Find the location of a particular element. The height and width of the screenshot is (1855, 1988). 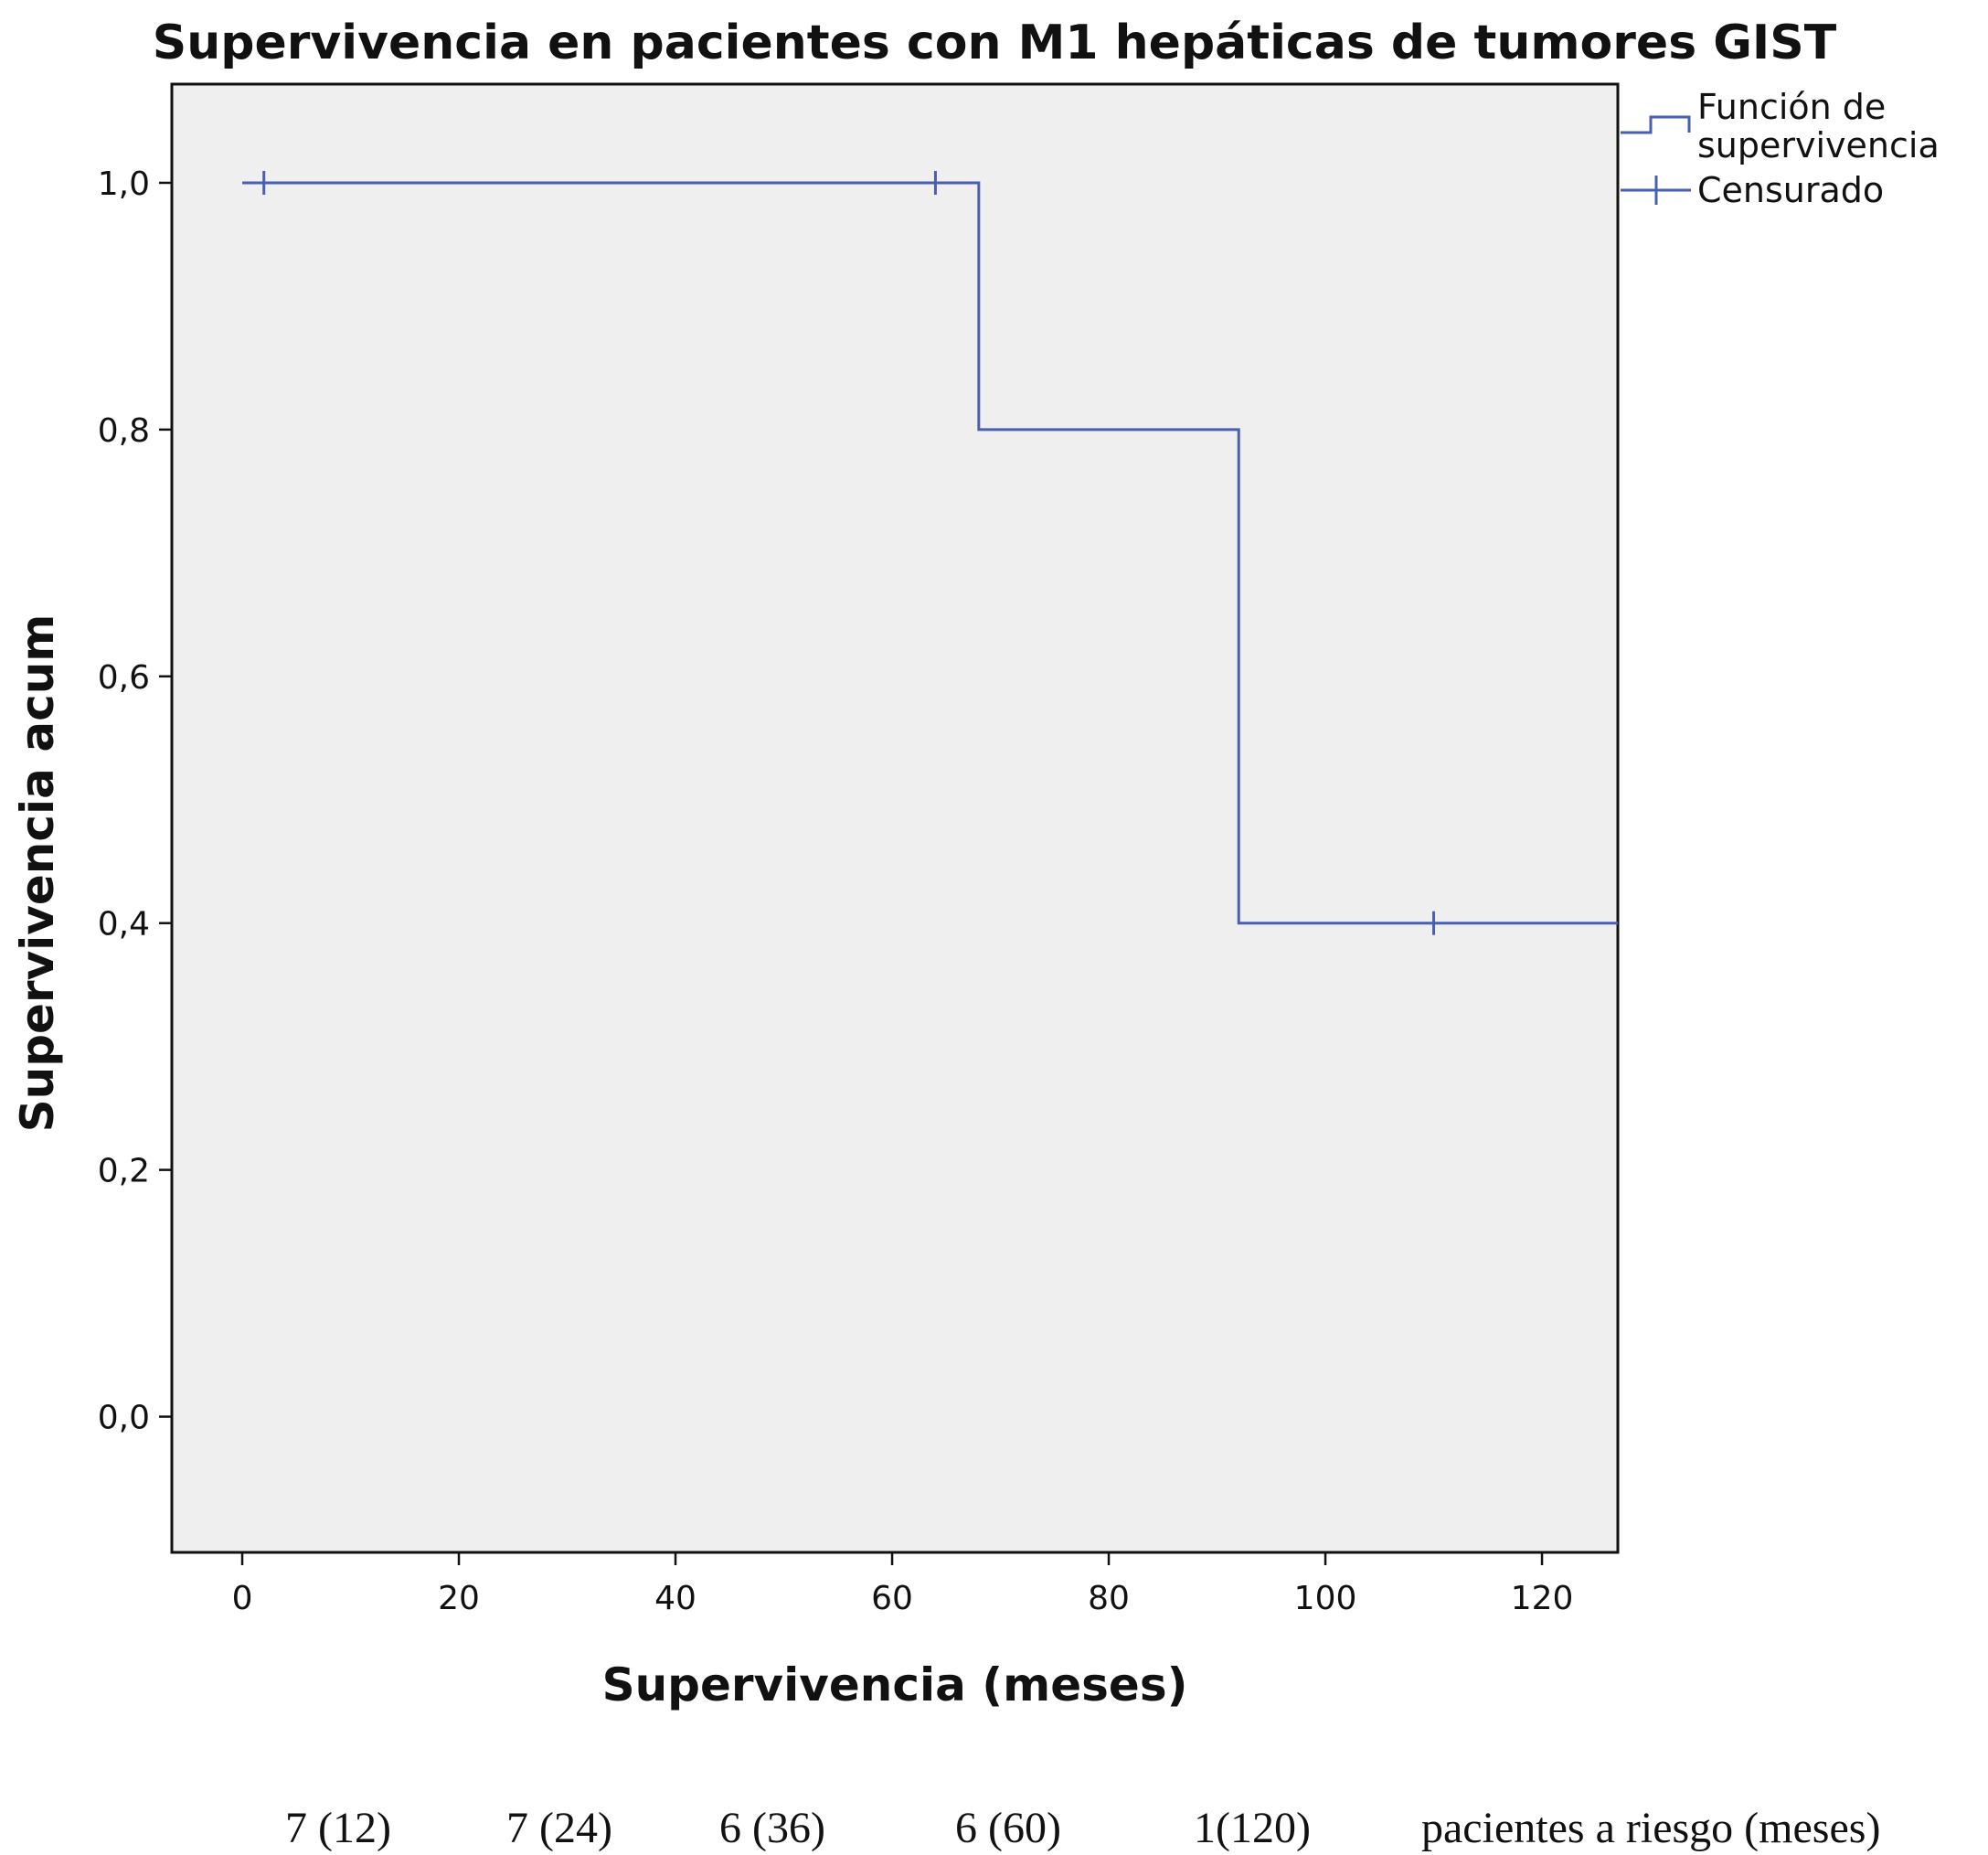

x-axis: 0 20 40 60 80 100 120 is located at coordinates (903, 1584).